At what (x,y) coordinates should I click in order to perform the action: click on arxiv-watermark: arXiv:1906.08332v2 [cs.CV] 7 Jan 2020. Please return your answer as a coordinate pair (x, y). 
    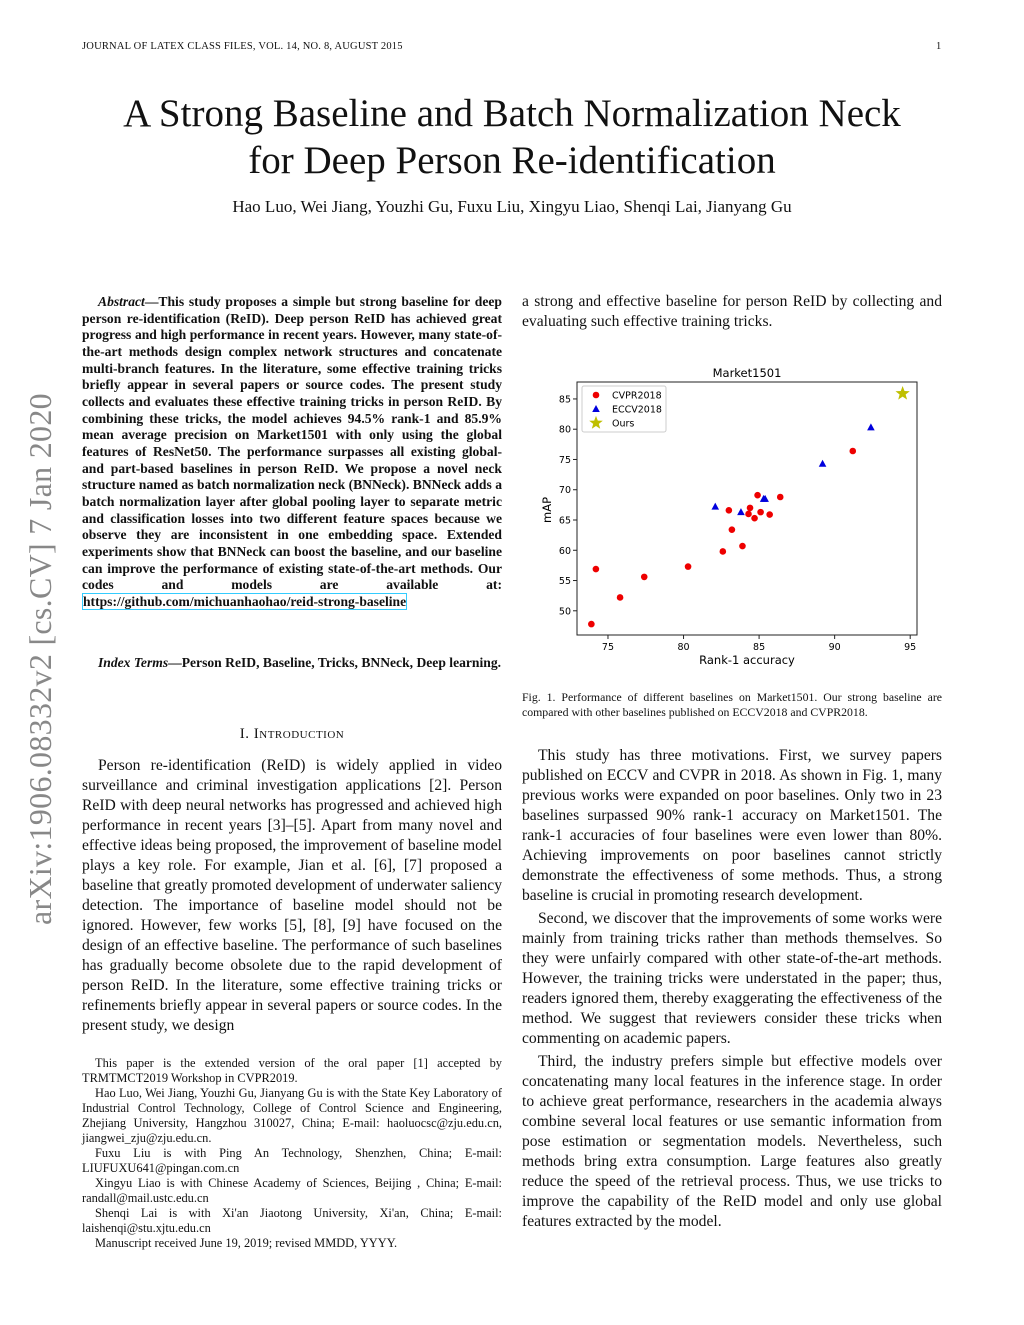
    Looking at the image, I should click on (40, 659).